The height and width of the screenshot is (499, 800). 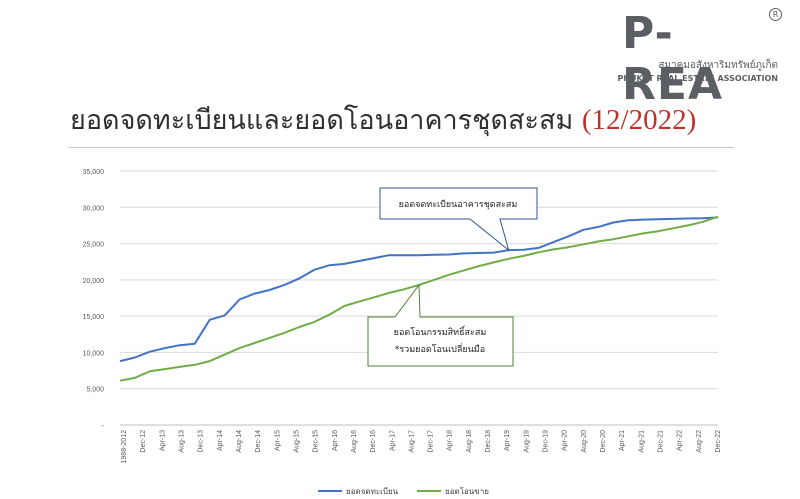 I want to click on x-tick-label: Apr-15, so click(x=277, y=440).